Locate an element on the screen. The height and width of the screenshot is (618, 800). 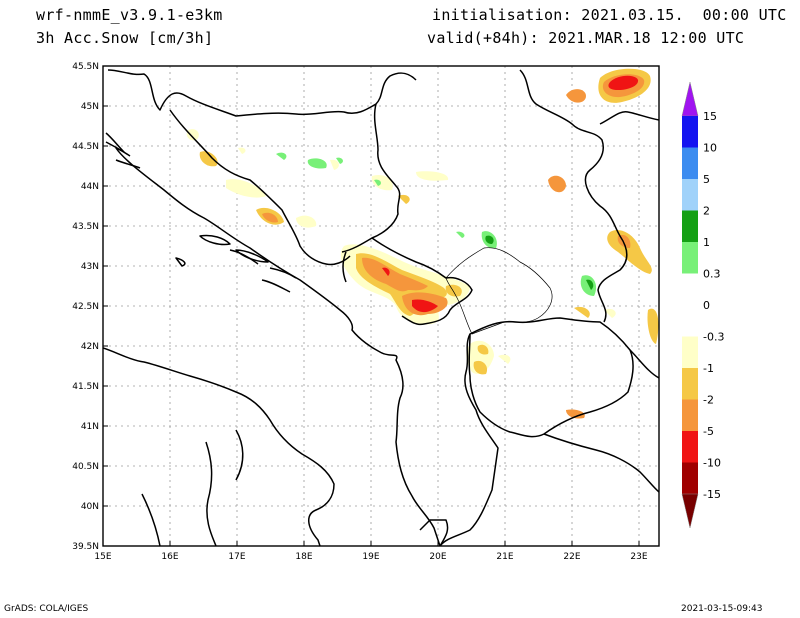
bosnia-serbia-border is located at coordinates (371, 178).